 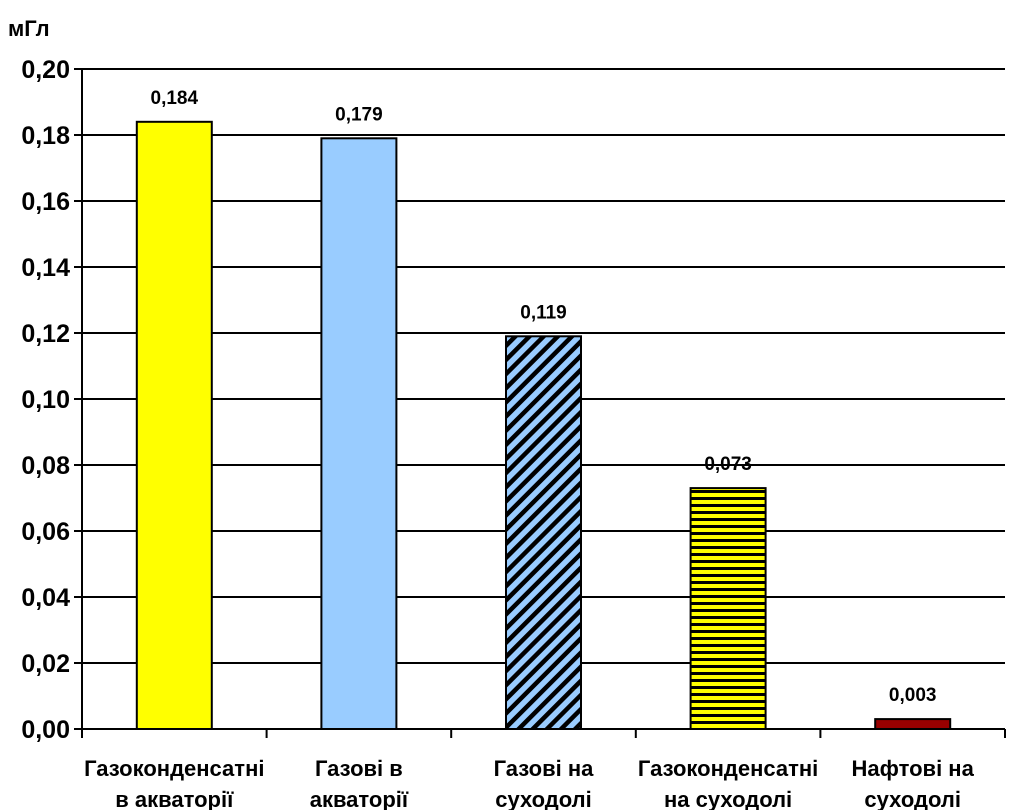 I want to click on data-label: 0,179, so click(x=359, y=114).